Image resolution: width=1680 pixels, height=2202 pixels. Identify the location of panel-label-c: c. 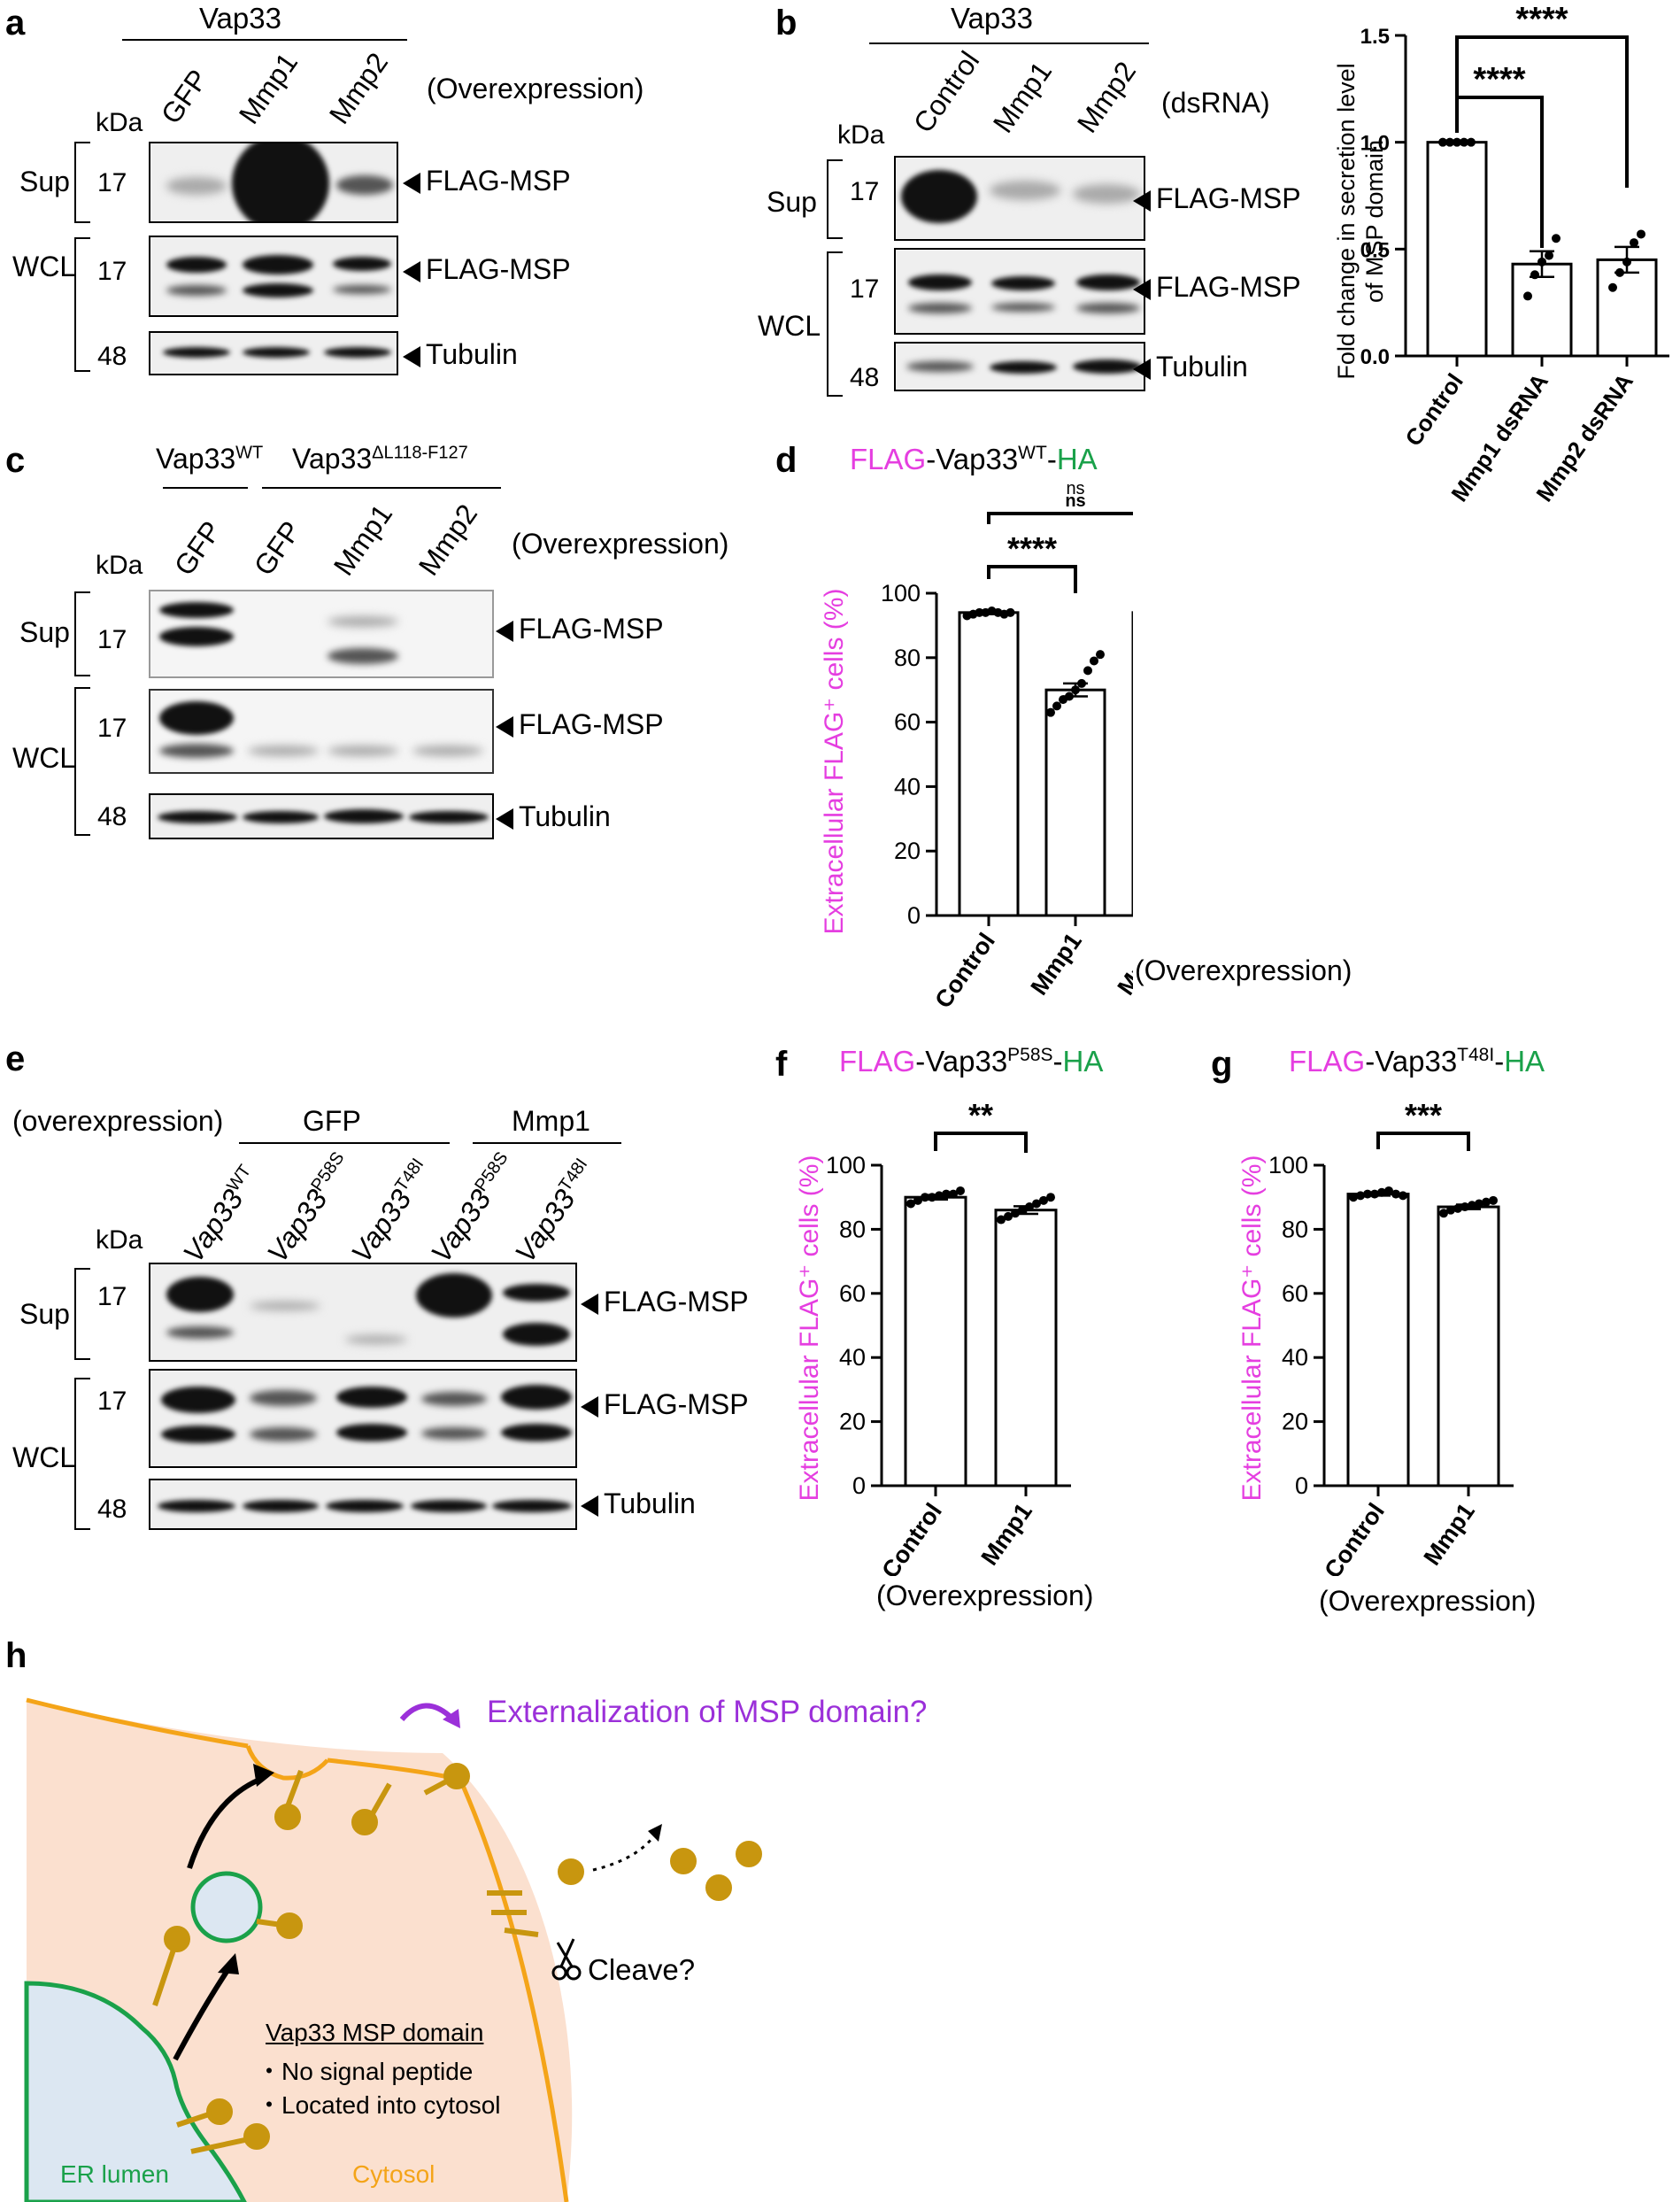
(15, 460).